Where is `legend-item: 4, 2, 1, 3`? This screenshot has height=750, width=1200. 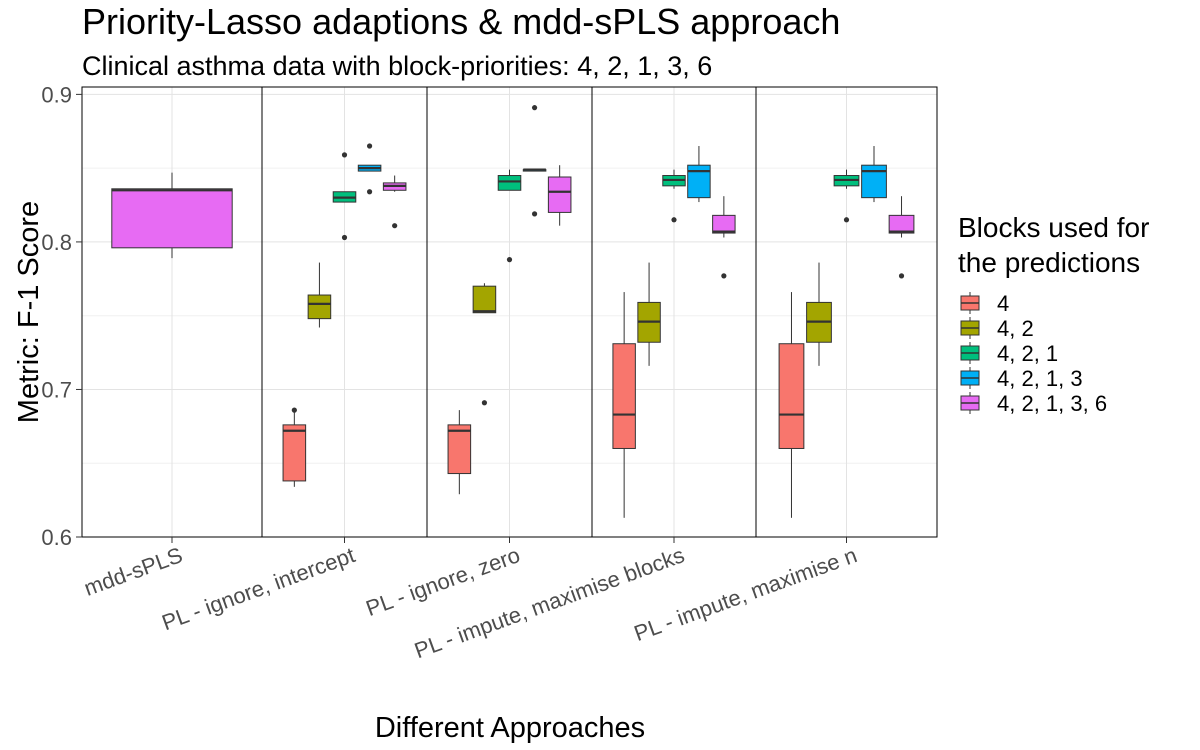 legend-item: 4, 2, 1, 3 is located at coordinates (1021, 378).